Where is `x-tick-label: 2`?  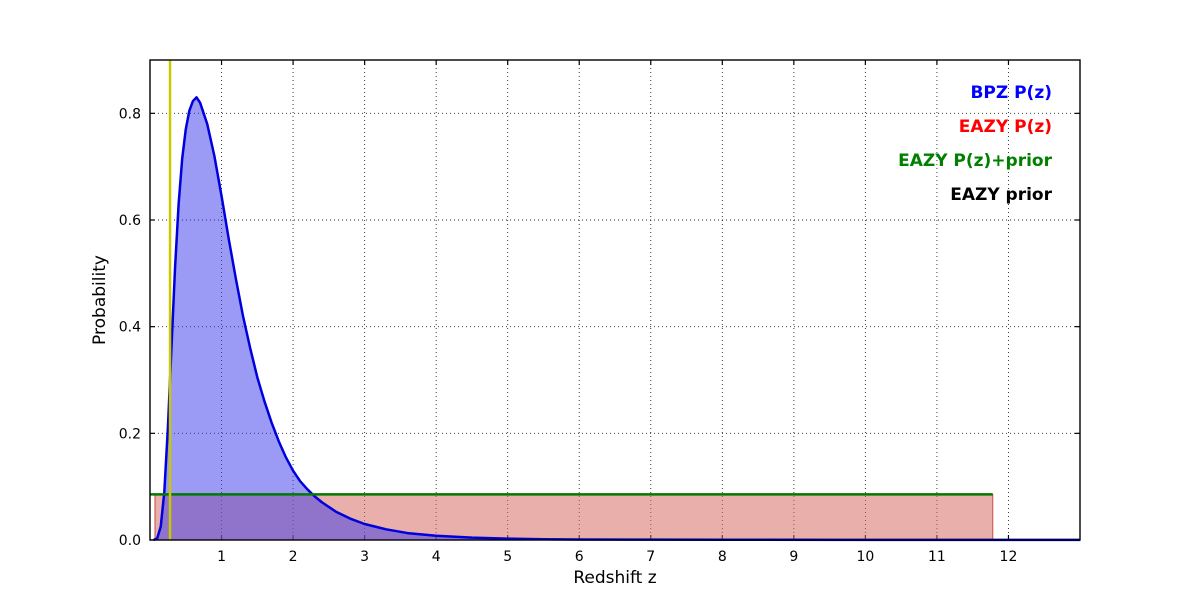
x-tick-label: 2 is located at coordinates (293, 557).